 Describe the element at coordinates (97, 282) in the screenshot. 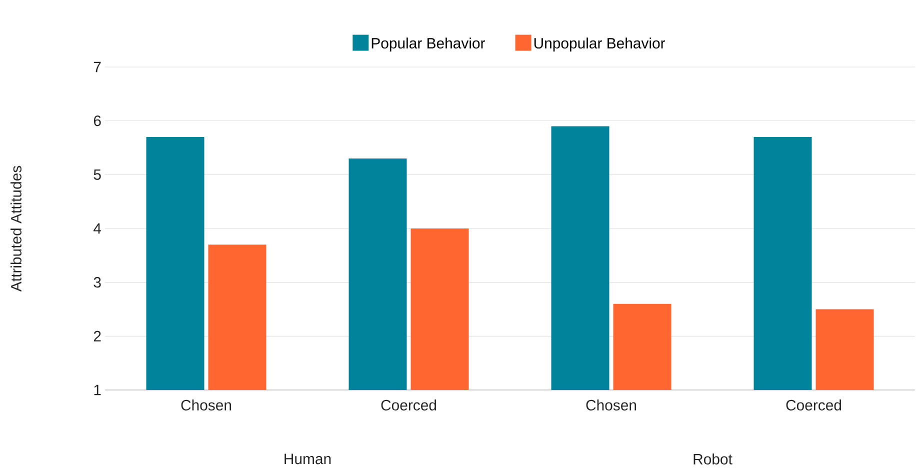

I see `y-tick-label: 3` at that location.